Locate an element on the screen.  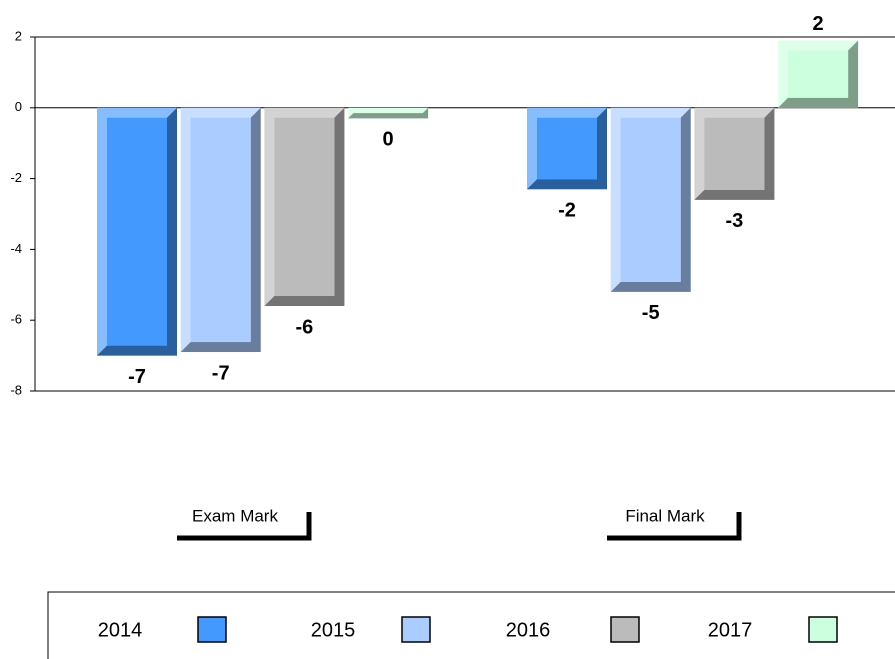
legend-label: 2015 is located at coordinates (333, 630).